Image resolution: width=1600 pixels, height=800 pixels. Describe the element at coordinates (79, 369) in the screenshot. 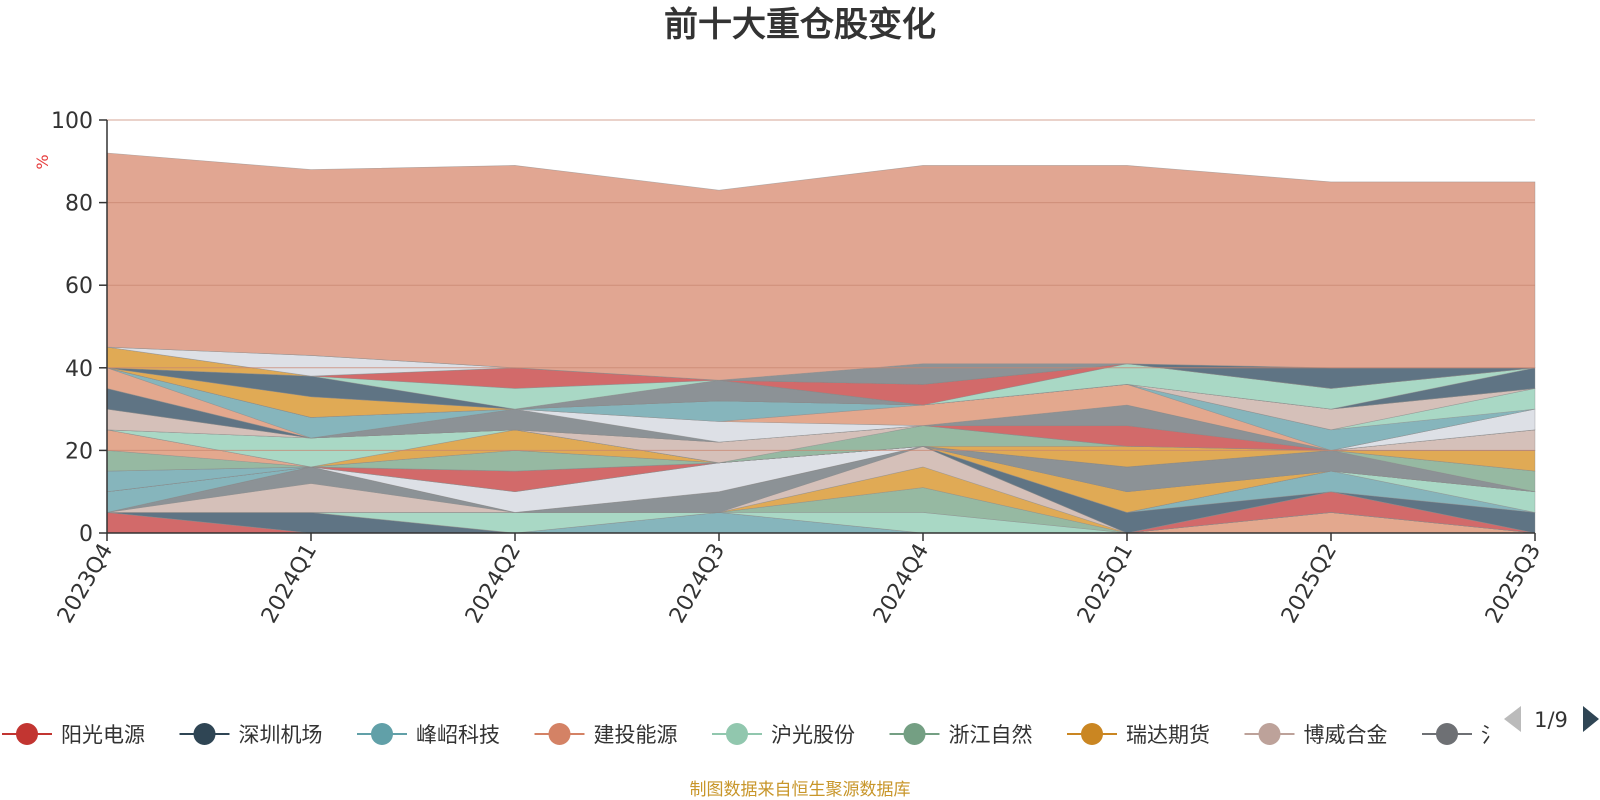

I see `y-tick-label-2: 40` at that location.